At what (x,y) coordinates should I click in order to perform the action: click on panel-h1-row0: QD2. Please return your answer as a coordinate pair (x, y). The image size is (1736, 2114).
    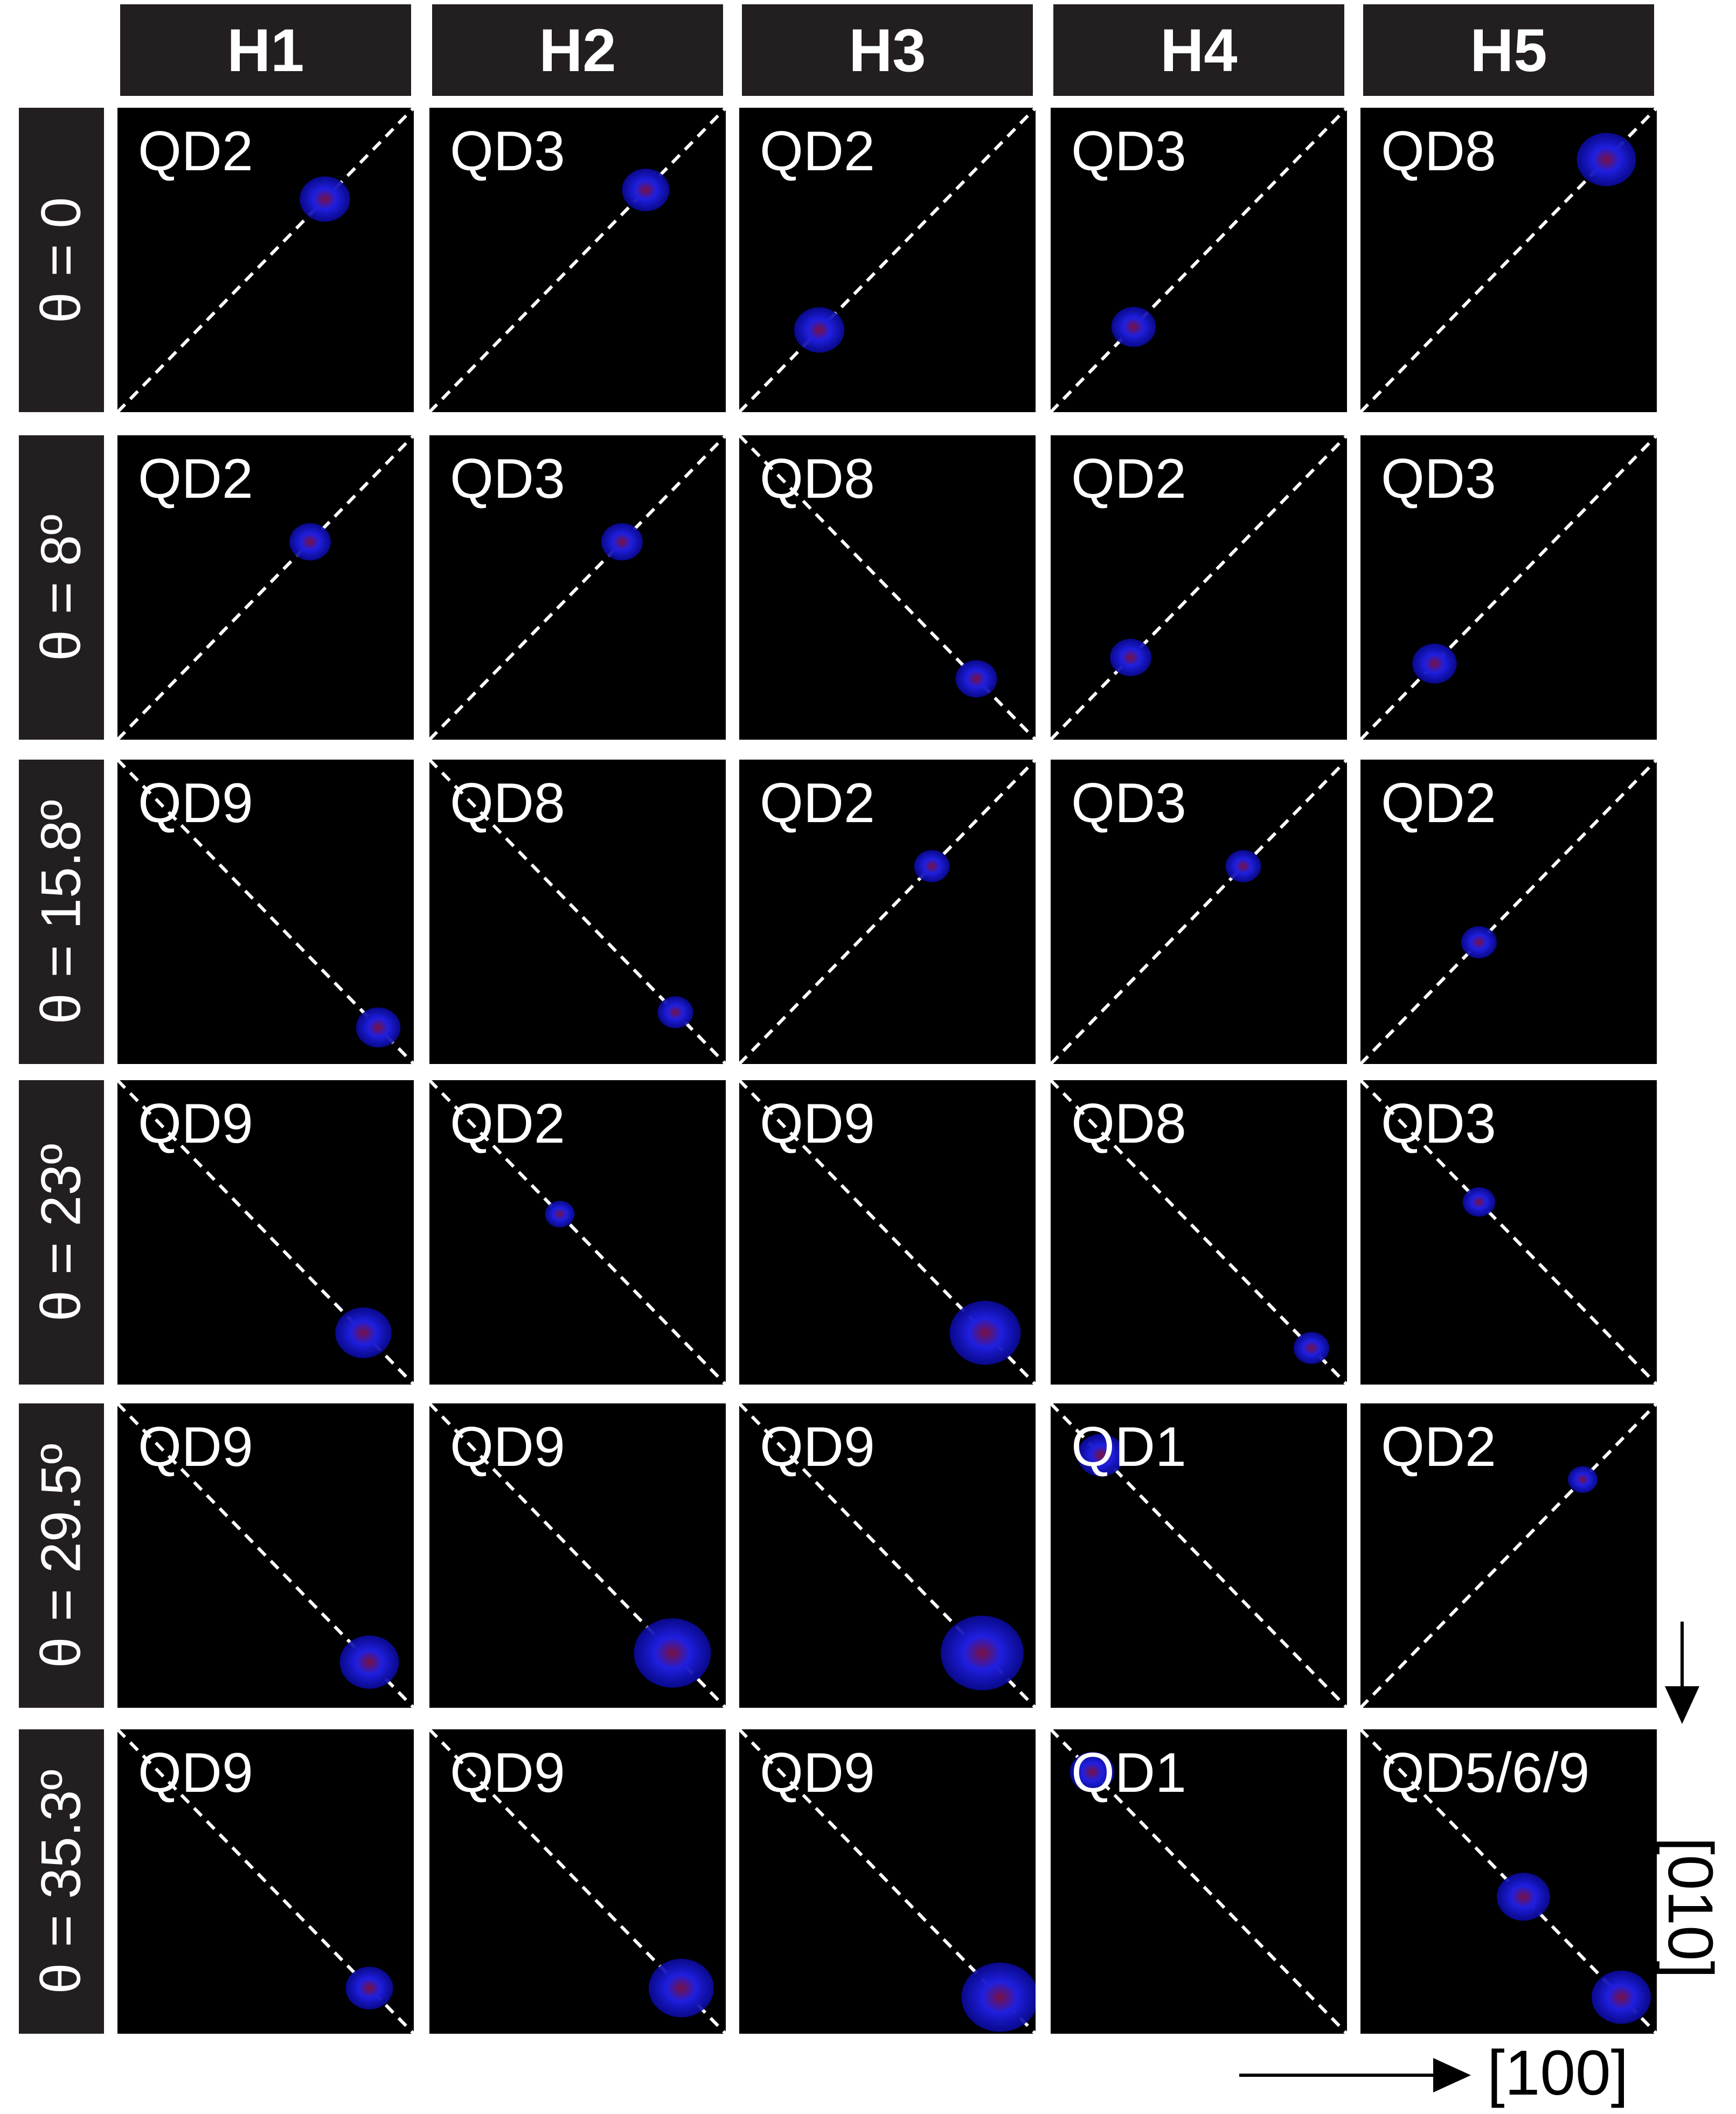
    Looking at the image, I should click on (265, 260).